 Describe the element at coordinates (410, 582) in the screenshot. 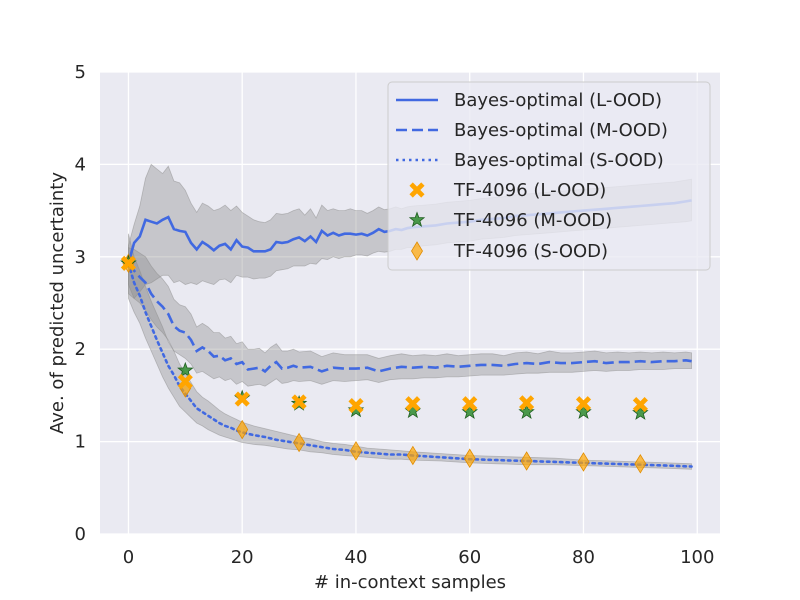

I see `x-axis-label: # in-context samples` at that location.